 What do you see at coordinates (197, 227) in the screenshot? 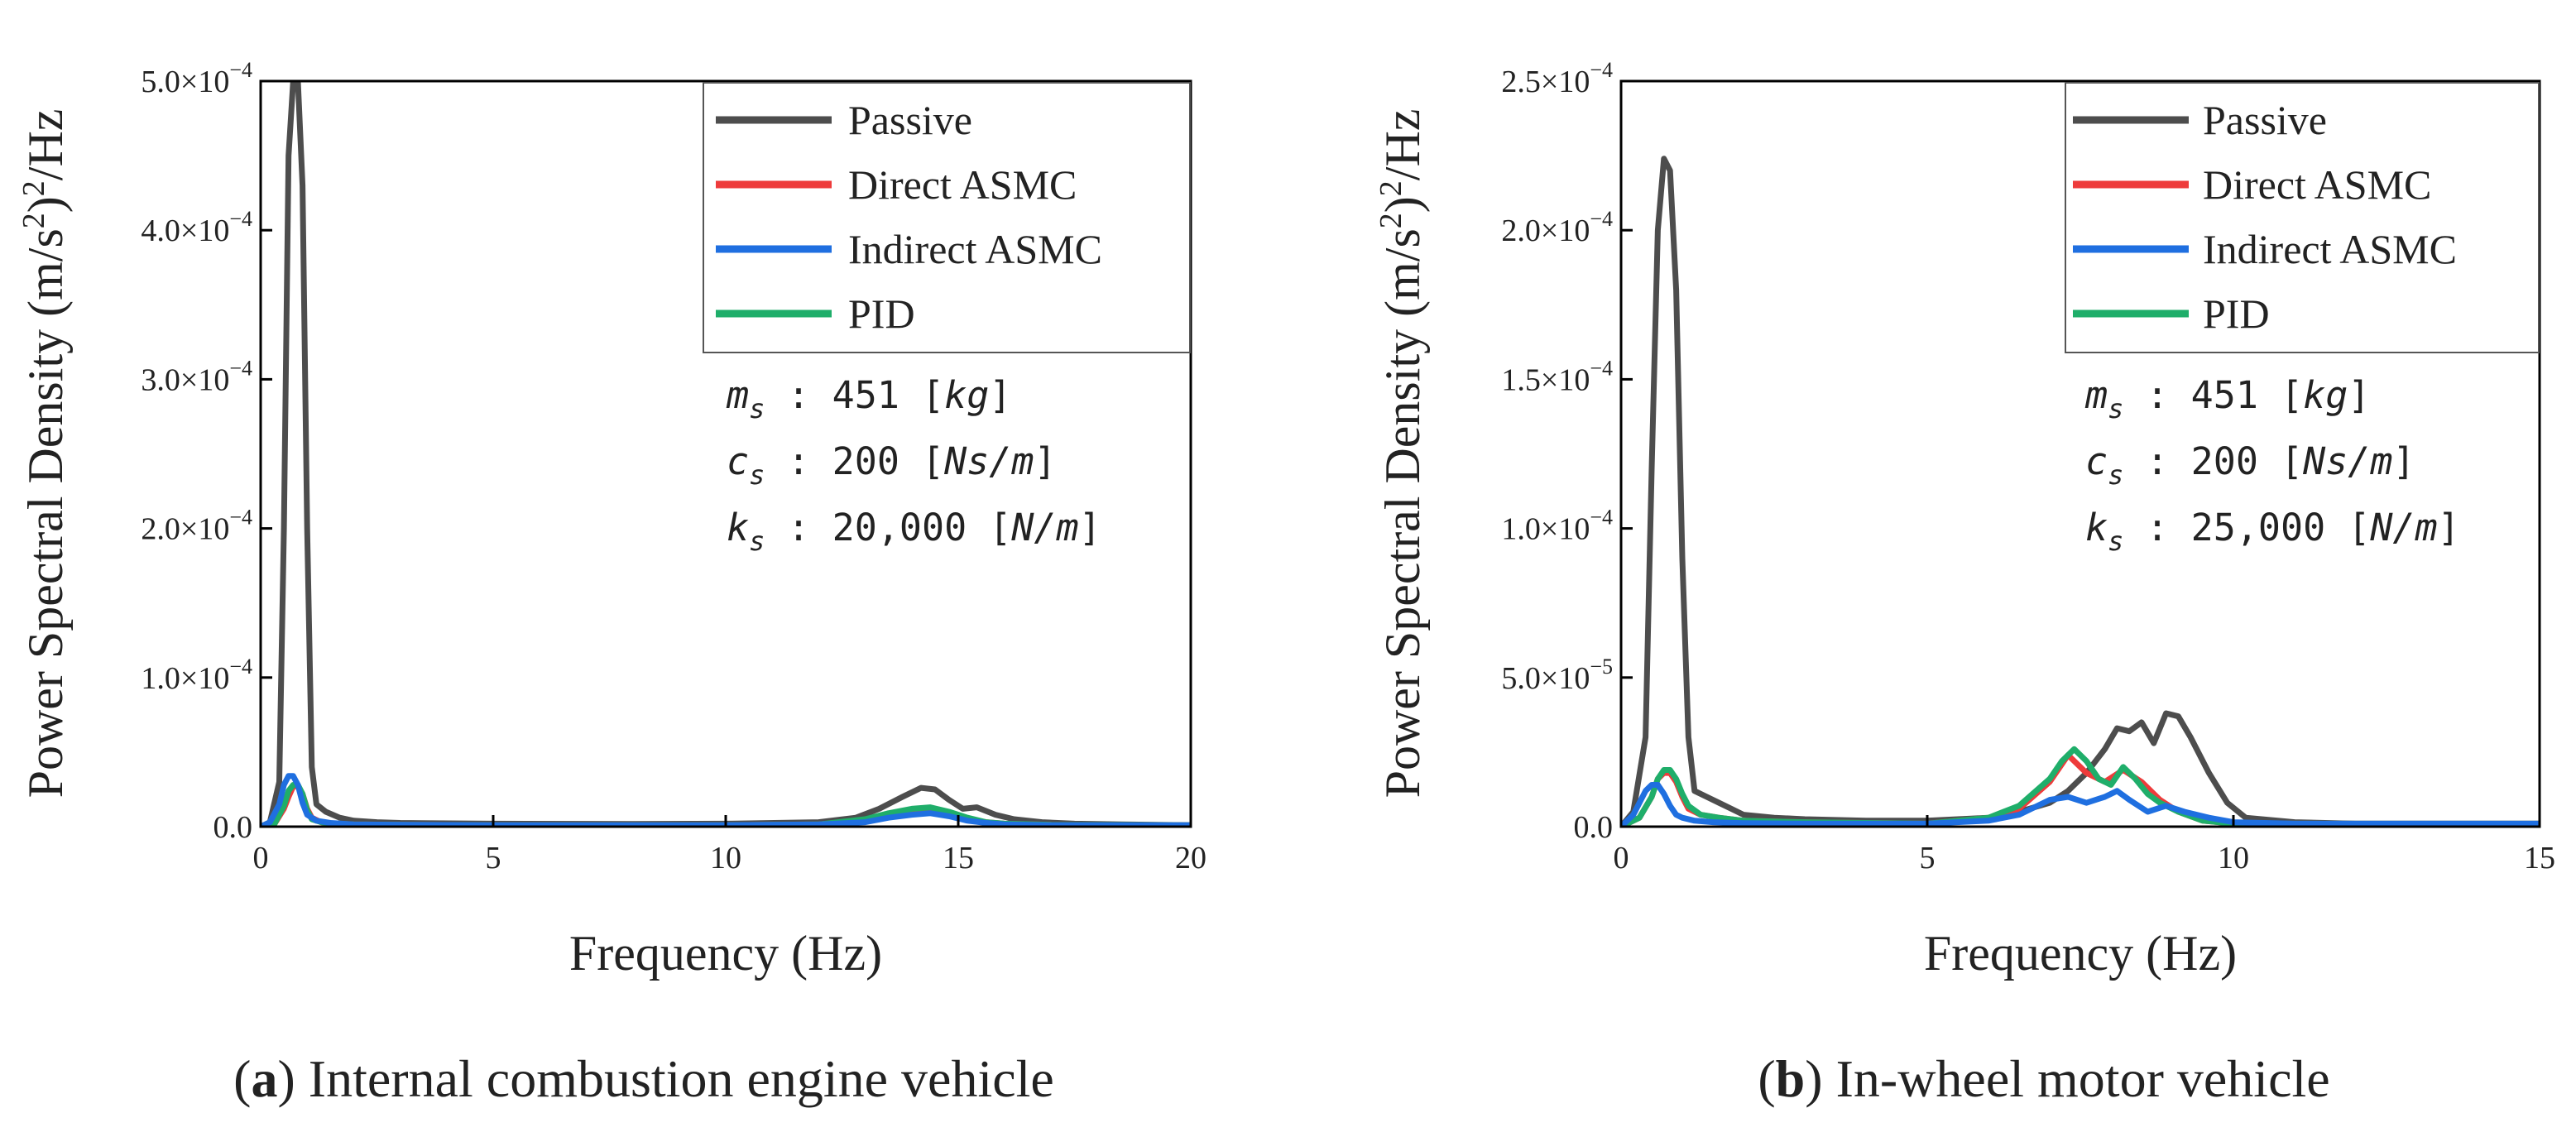
I see `y-tick-label: 4.0×10⁻⁴` at bounding box center [197, 227].